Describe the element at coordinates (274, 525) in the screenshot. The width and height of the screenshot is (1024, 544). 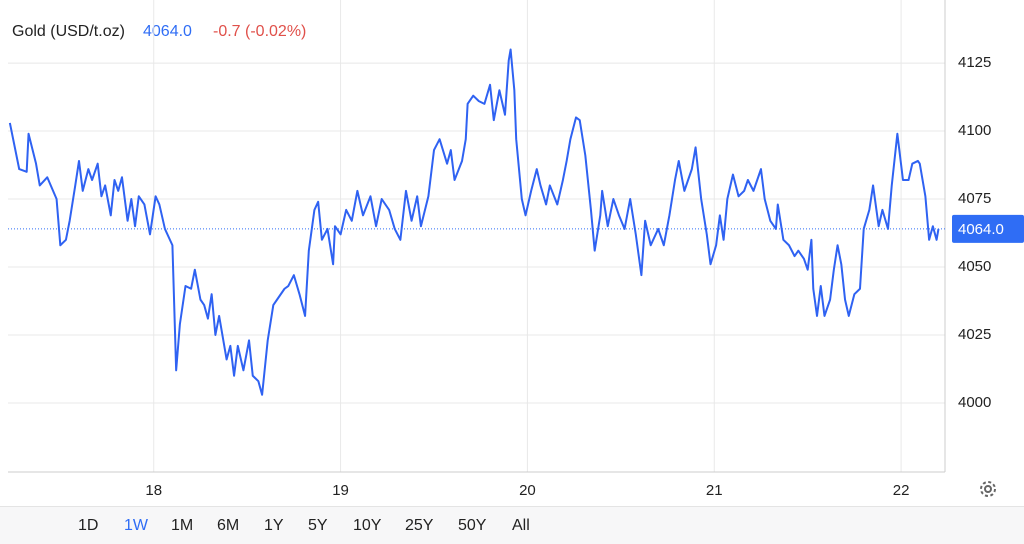
I see `timeframe-button: 1Y` at that location.